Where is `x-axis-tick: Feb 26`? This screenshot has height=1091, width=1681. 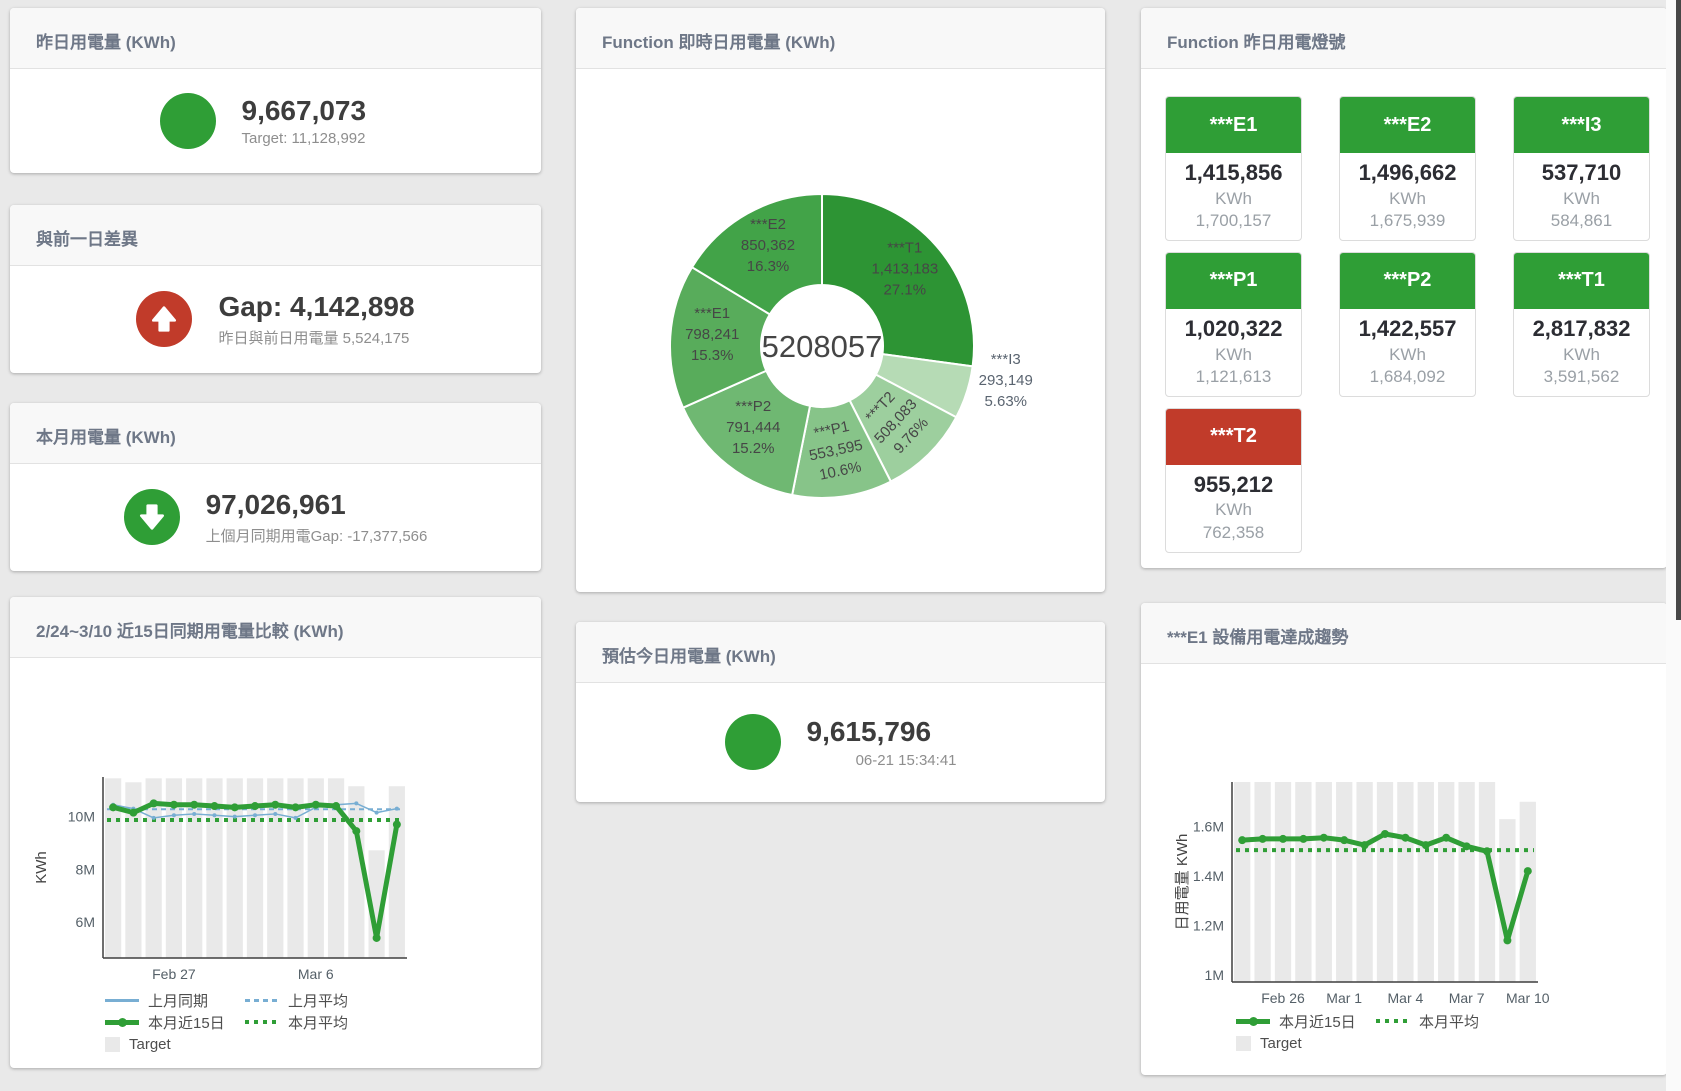 x-axis-tick: Feb 26 is located at coordinates (1283, 998).